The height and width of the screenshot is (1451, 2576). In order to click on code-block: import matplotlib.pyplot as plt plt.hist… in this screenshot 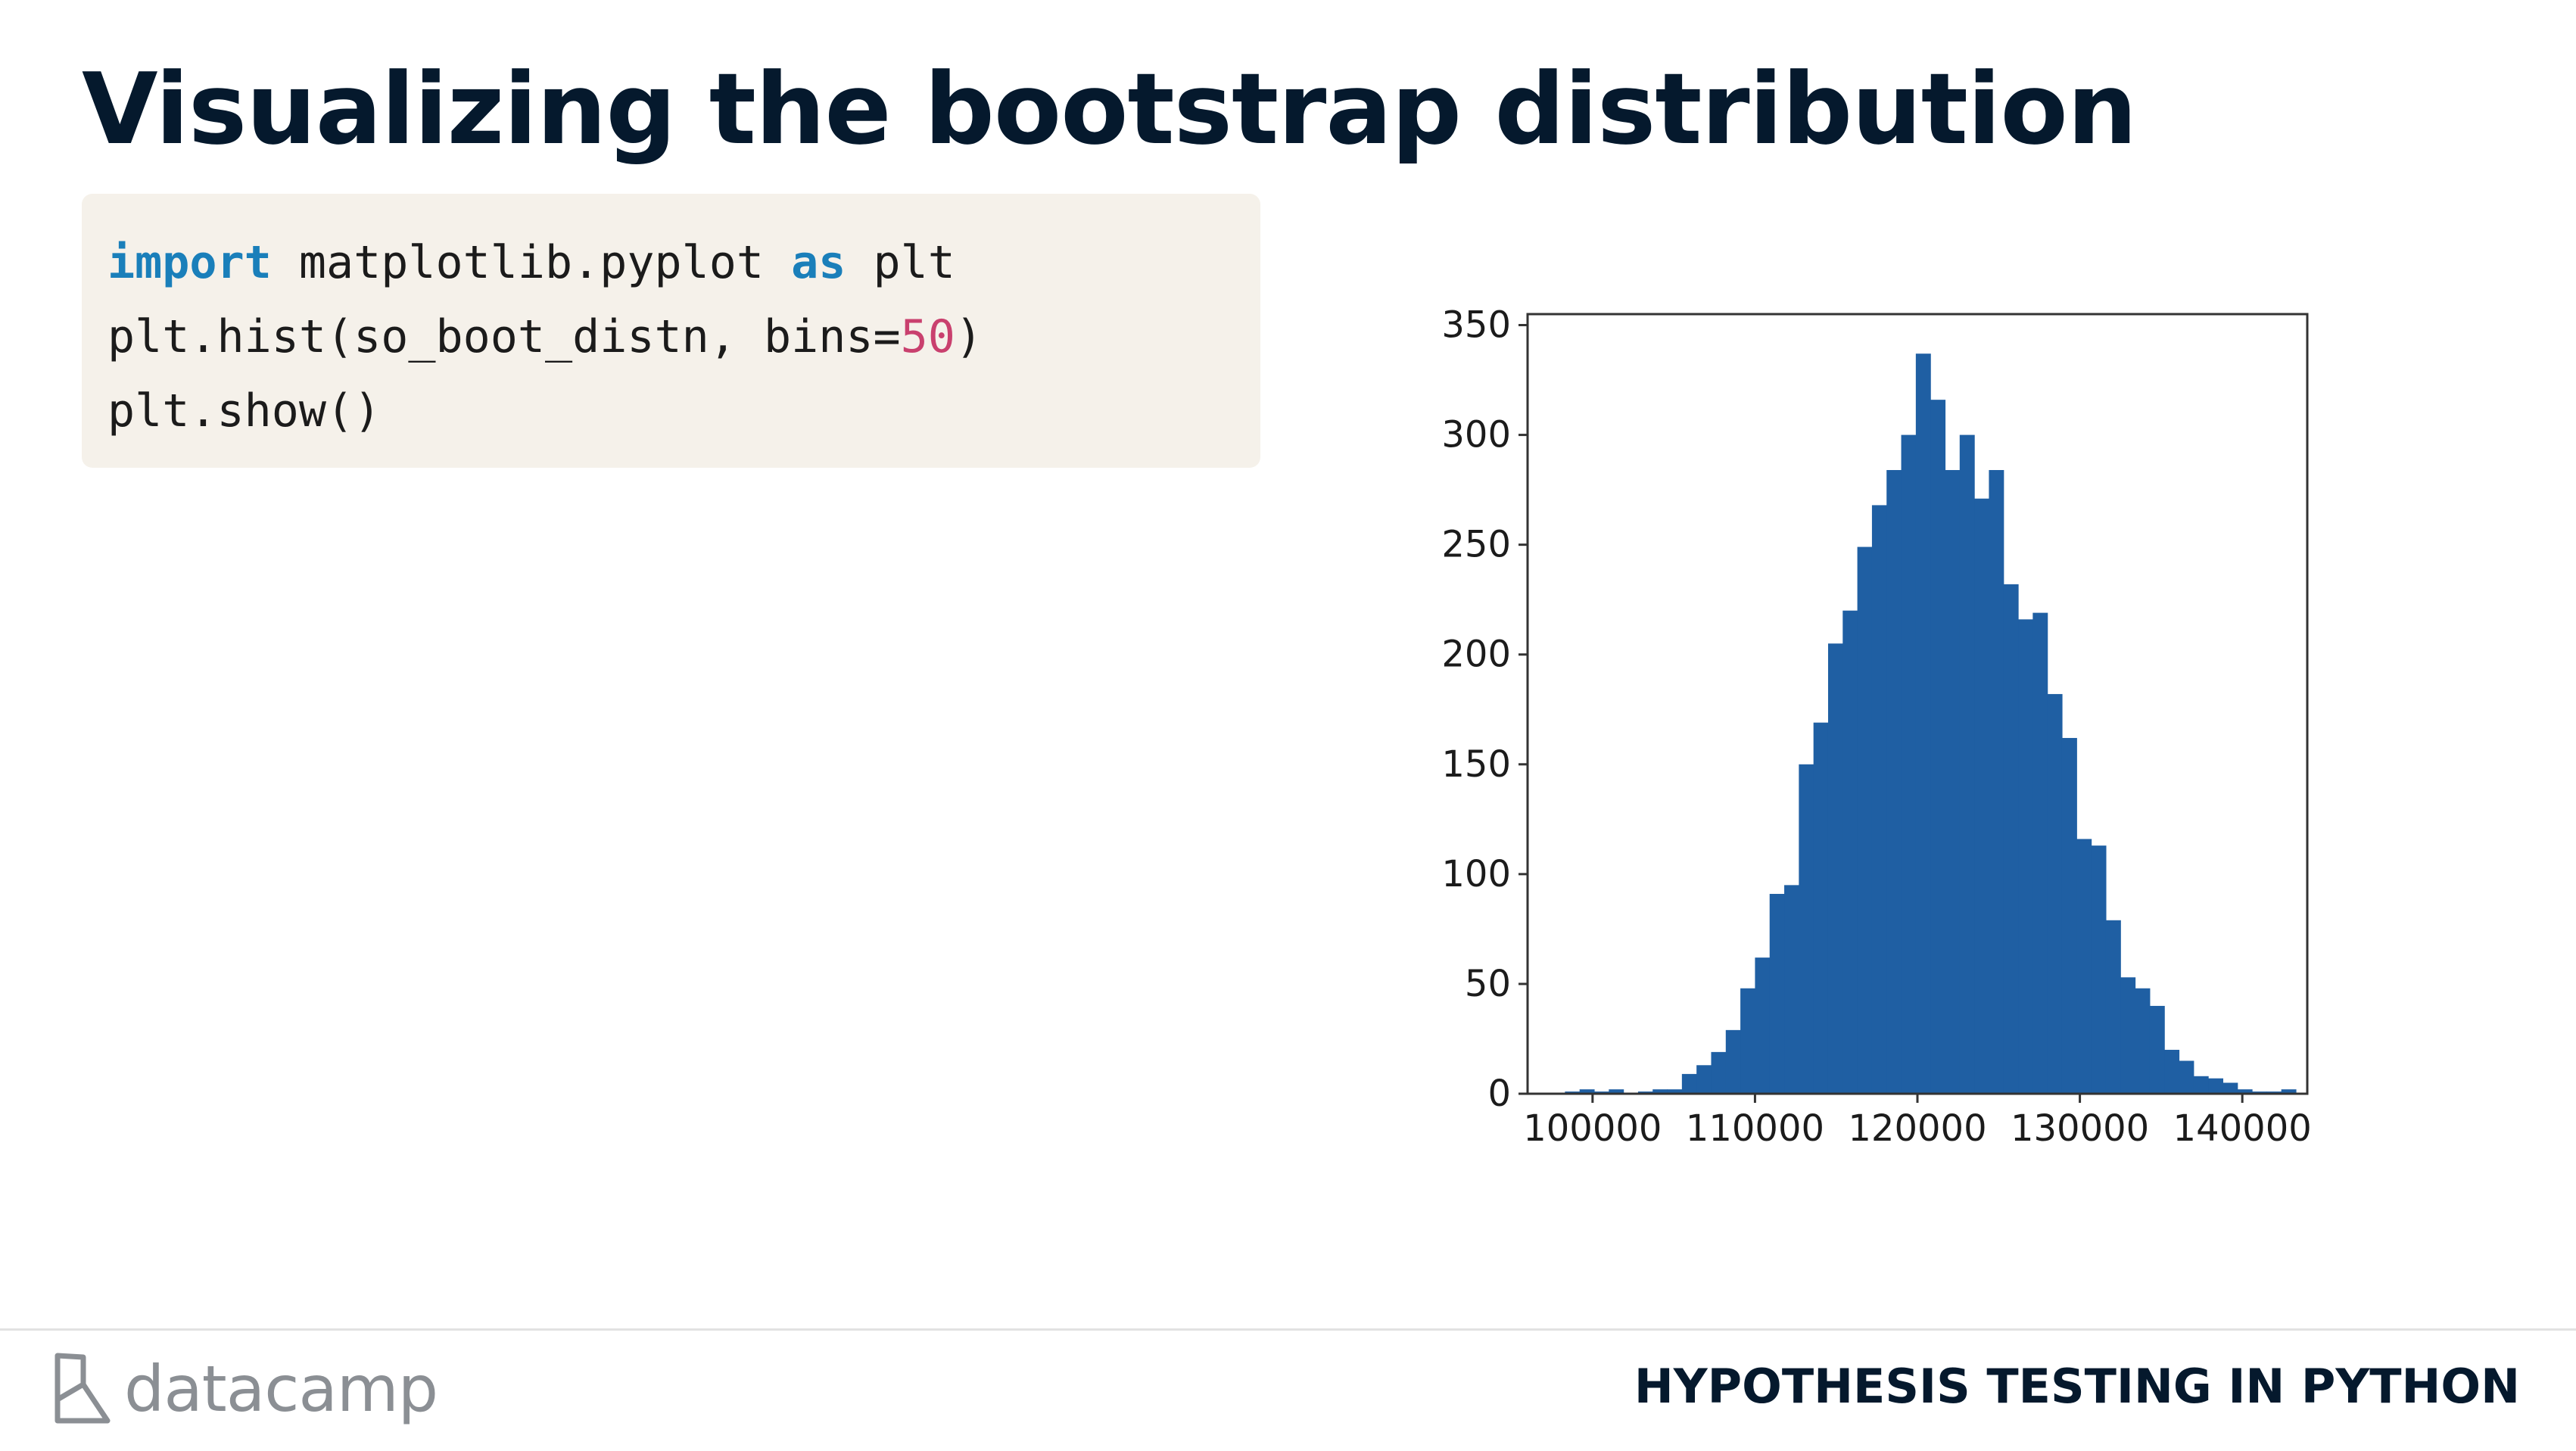, I will do `click(671, 331)`.